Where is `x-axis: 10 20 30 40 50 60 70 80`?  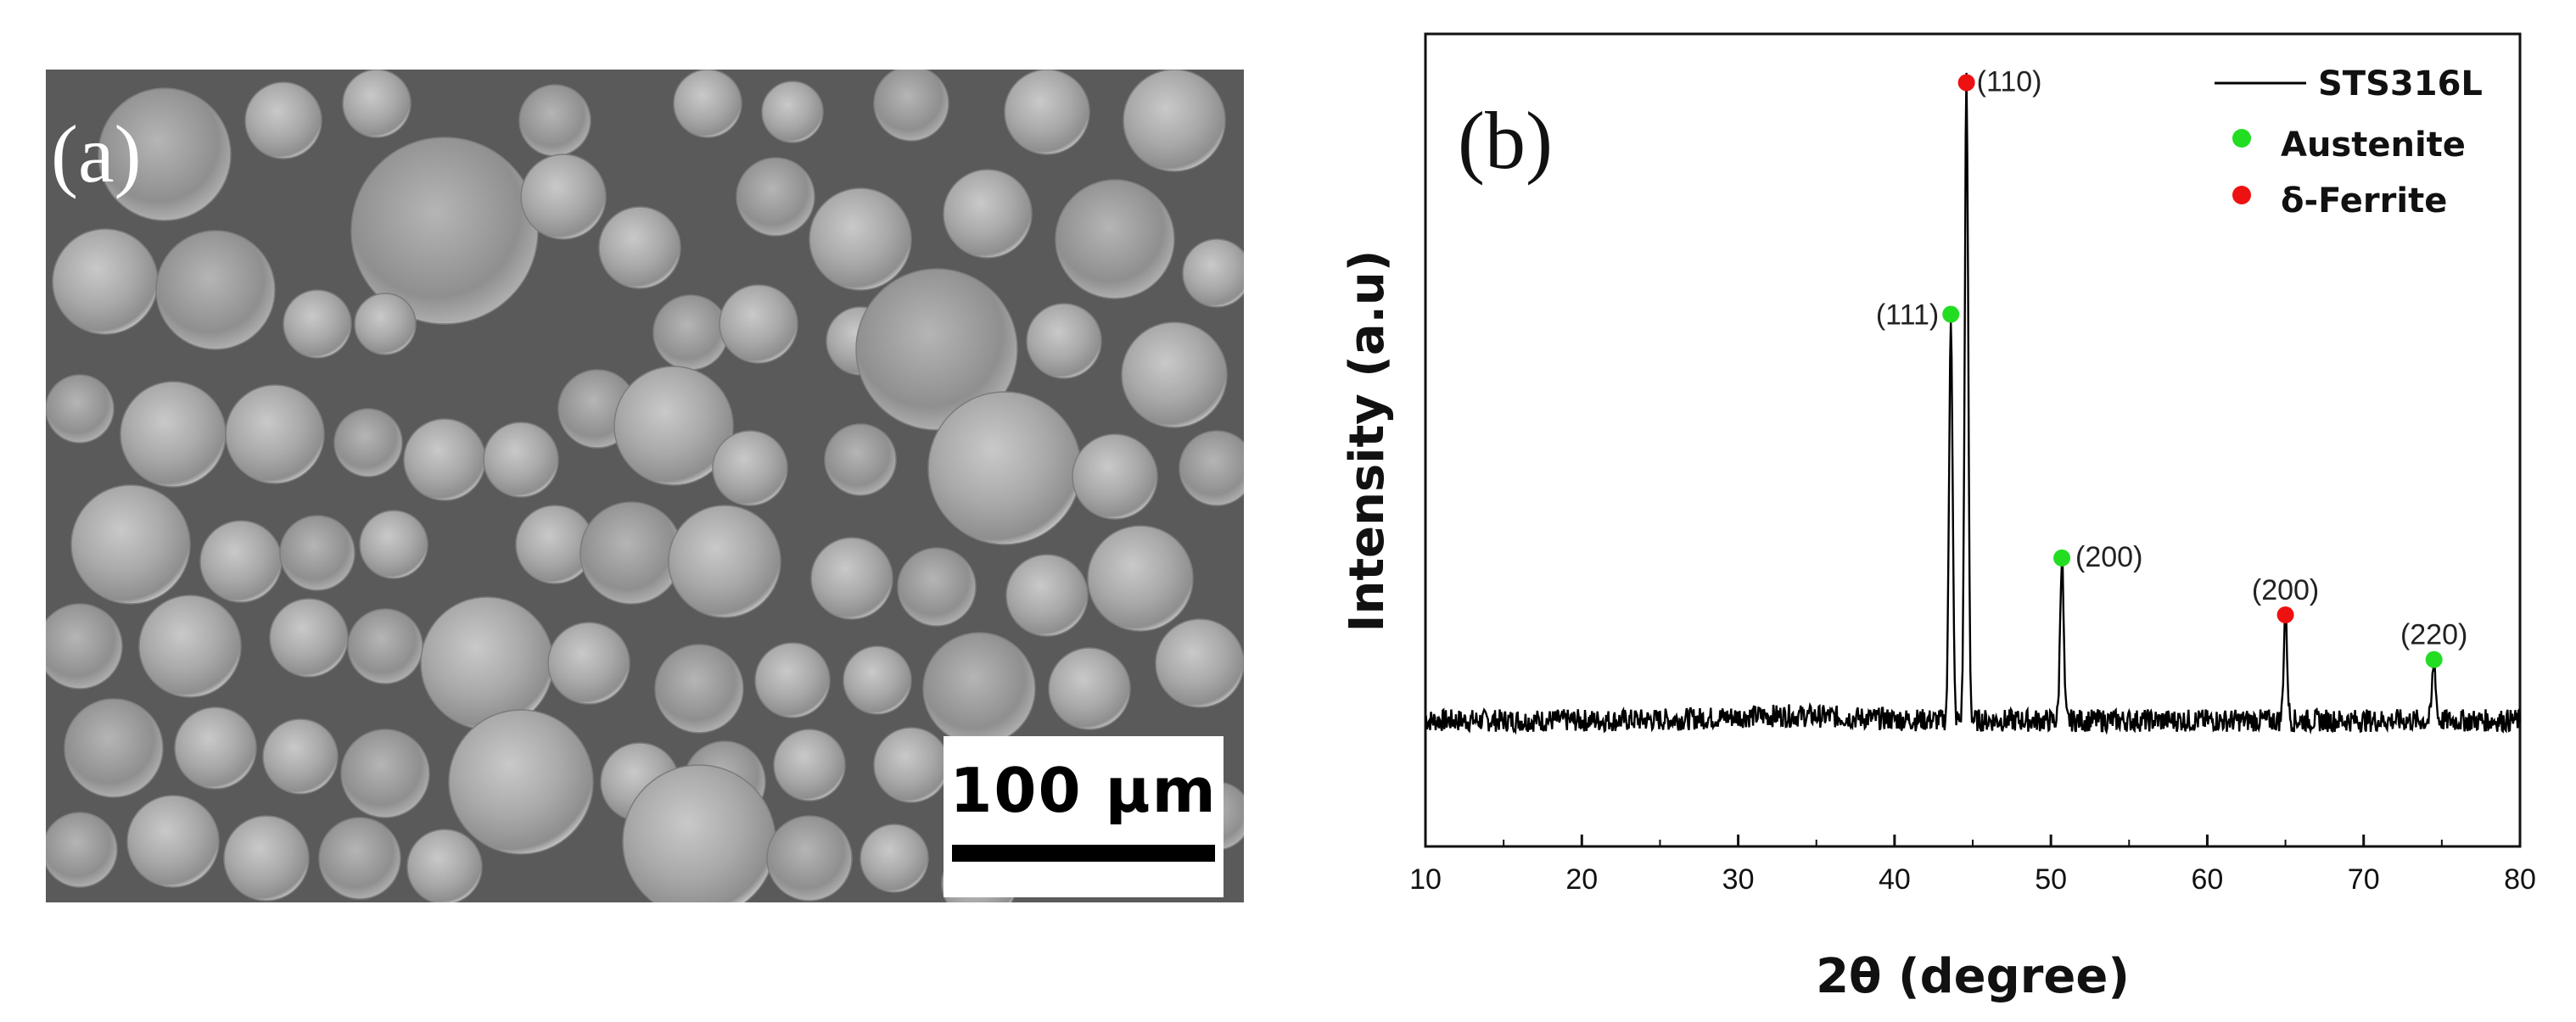 x-axis: 10 20 30 40 50 60 70 80 is located at coordinates (1973, 865).